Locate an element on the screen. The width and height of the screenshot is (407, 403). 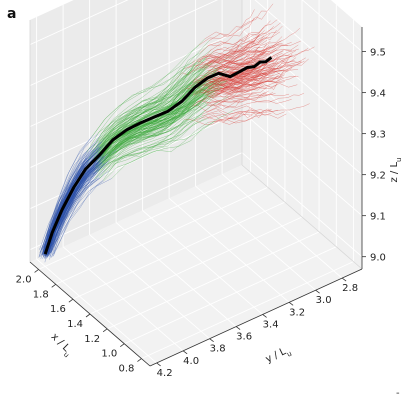
y-tick-label: 3.6 is located at coordinates (244, 337).